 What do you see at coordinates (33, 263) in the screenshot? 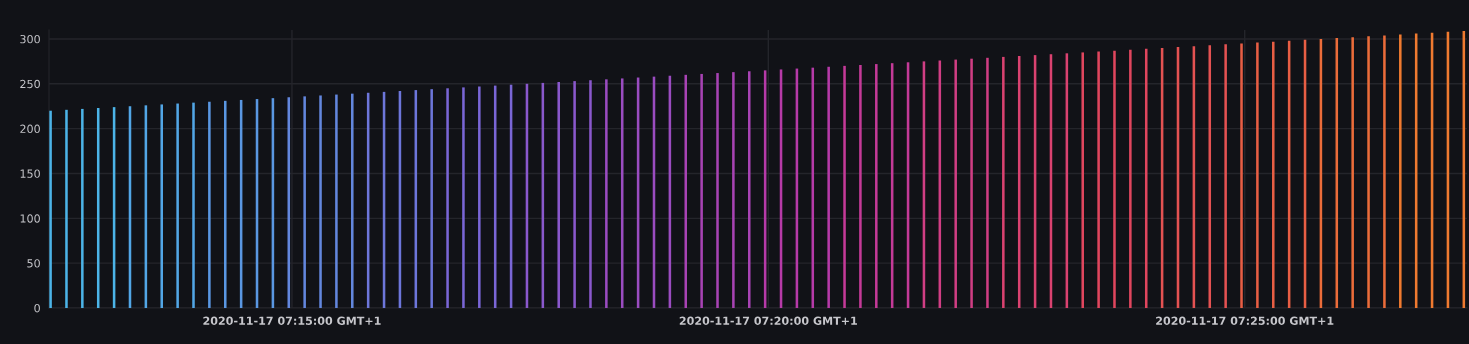
I see `y-tick-label: 50` at bounding box center [33, 263].